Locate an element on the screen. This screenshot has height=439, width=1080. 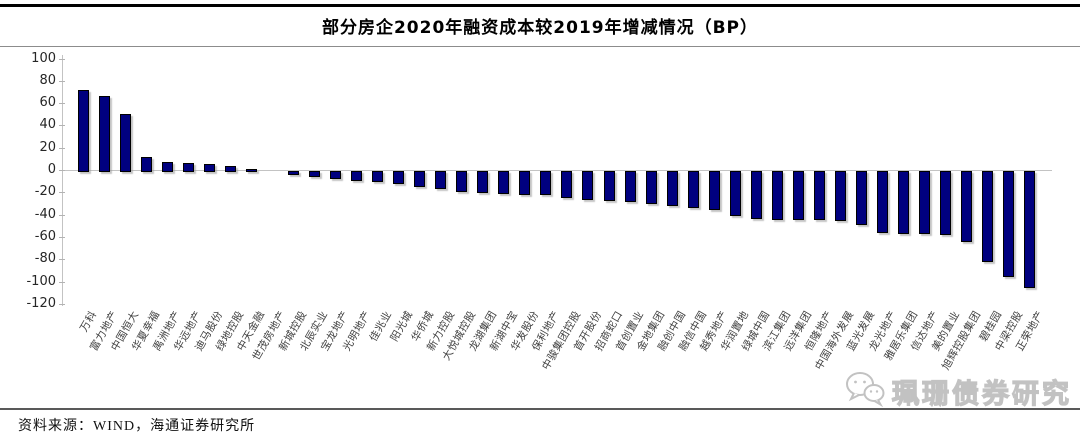
y-axis-tick-label: -80 is located at coordinates (45, 259).